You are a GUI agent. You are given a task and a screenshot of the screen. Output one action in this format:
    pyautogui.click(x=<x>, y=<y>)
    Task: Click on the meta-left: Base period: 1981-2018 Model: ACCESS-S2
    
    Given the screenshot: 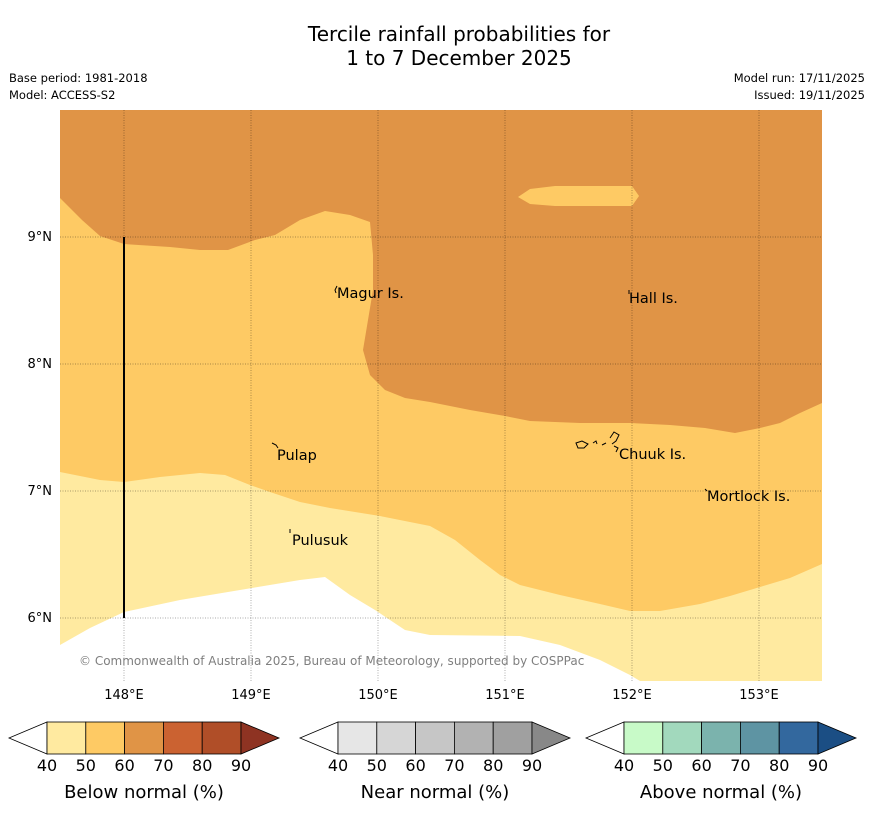 What is the action you would take?
    pyautogui.click(x=78, y=87)
    